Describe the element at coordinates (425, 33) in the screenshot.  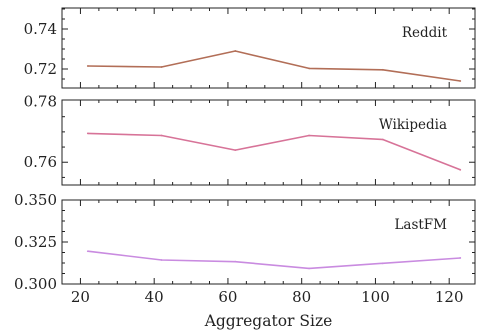
I see `panel-label-reddit: Reddit` at that location.